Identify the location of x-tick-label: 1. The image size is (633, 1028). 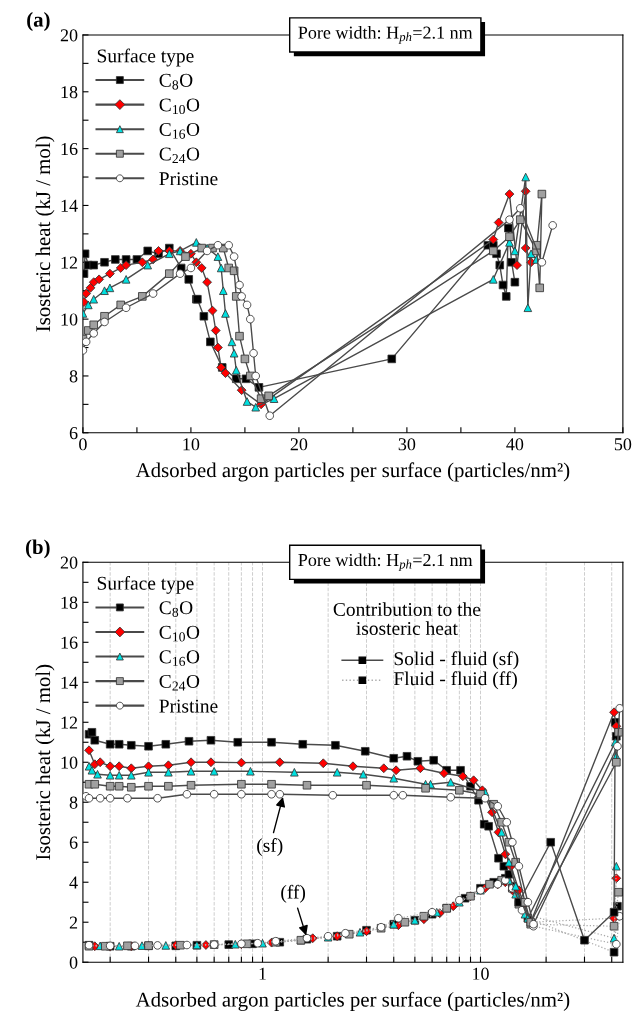
(262, 973).